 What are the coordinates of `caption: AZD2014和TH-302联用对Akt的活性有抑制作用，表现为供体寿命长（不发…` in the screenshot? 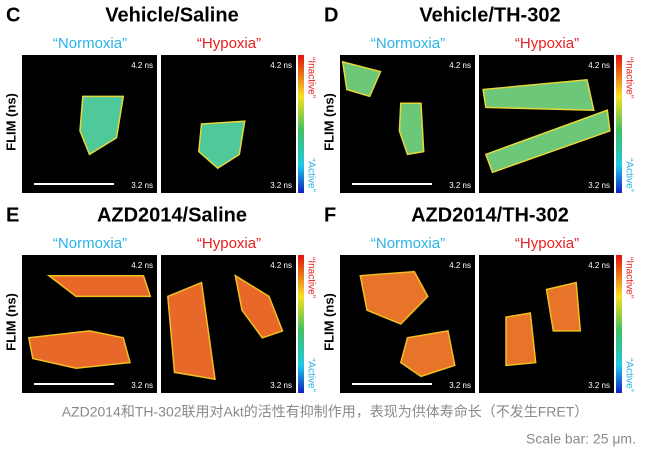 It's located at (325, 412).